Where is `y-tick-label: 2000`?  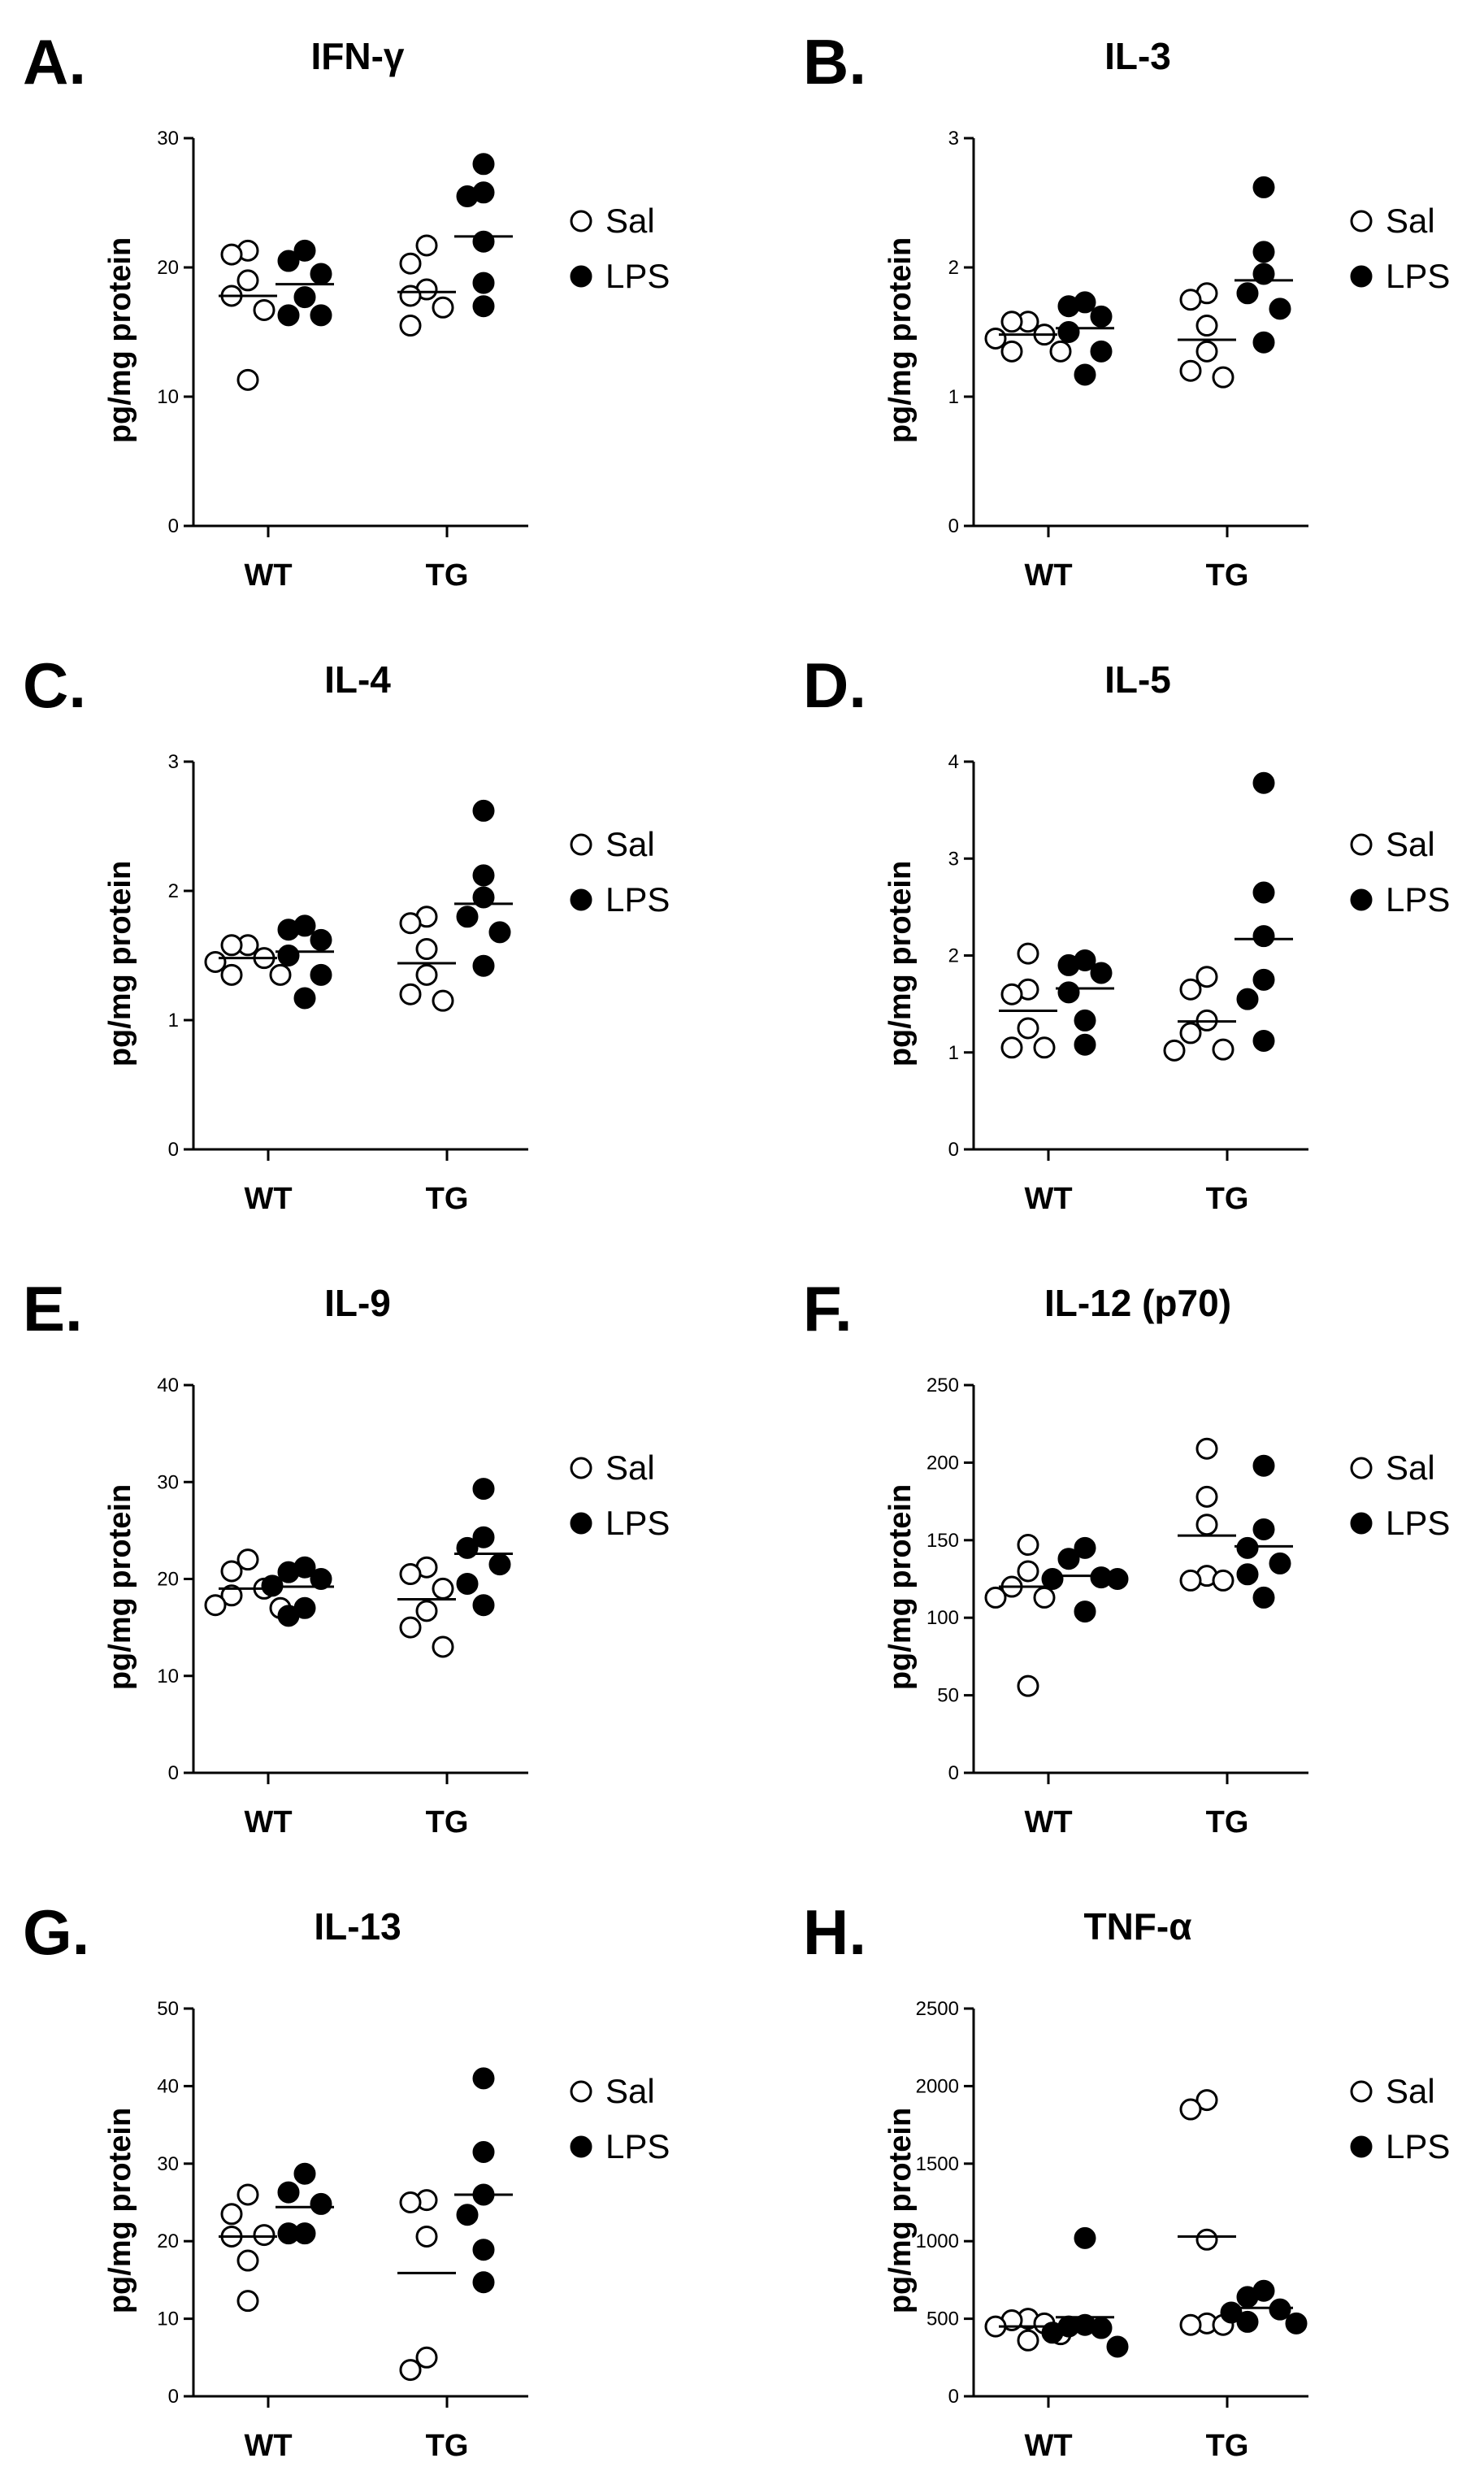 y-tick-label: 2000 is located at coordinates (937, 2086).